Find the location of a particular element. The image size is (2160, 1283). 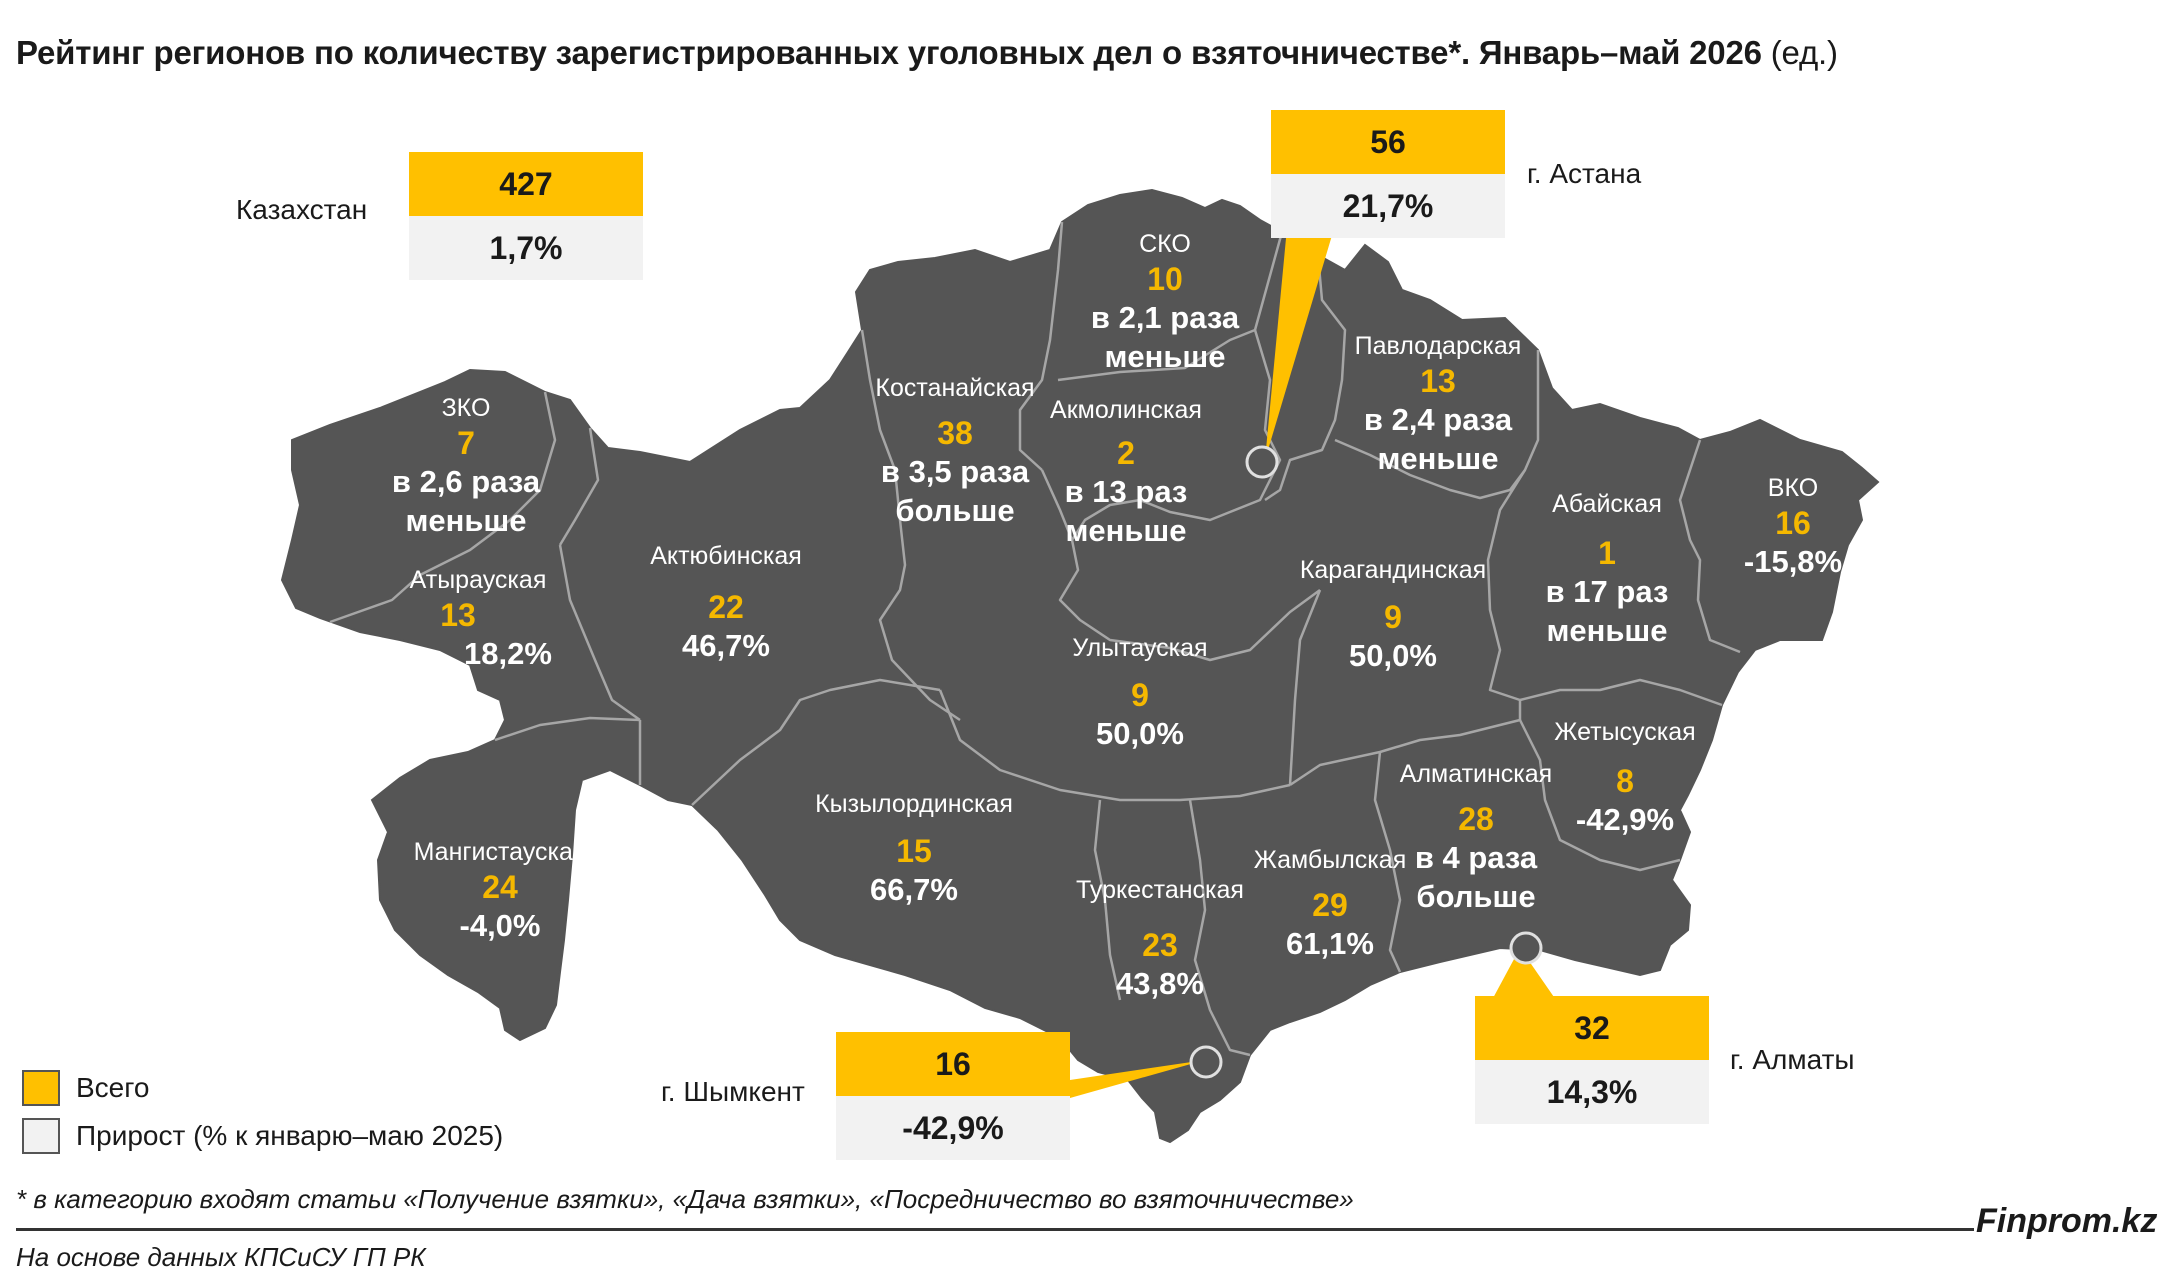

almaty-callout: 32 14,3% is located at coordinates (1592, 1060).